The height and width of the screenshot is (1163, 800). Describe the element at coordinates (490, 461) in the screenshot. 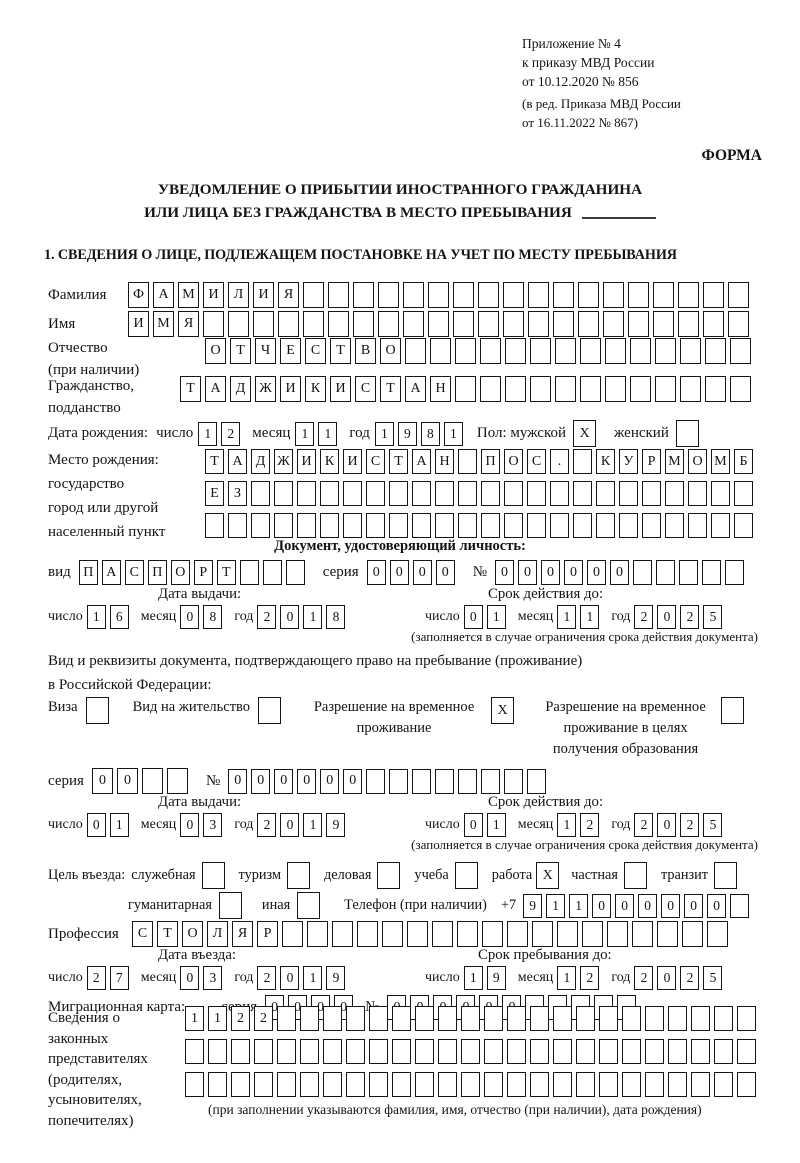

I see `form-cell: П` at that location.